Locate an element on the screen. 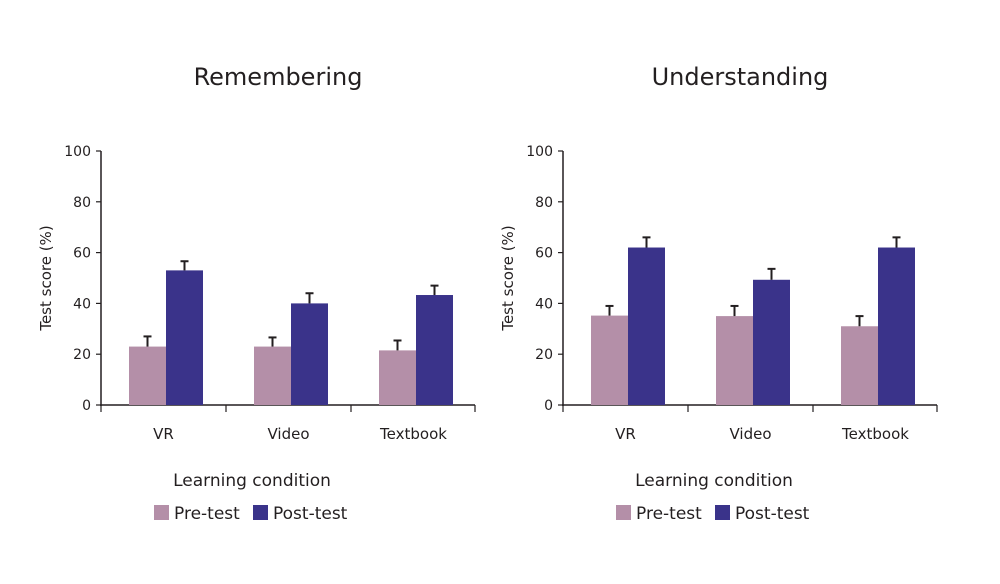 This screenshot has height=584, width=1000. chart-title: Remembering is located at coordinates (278, 77).